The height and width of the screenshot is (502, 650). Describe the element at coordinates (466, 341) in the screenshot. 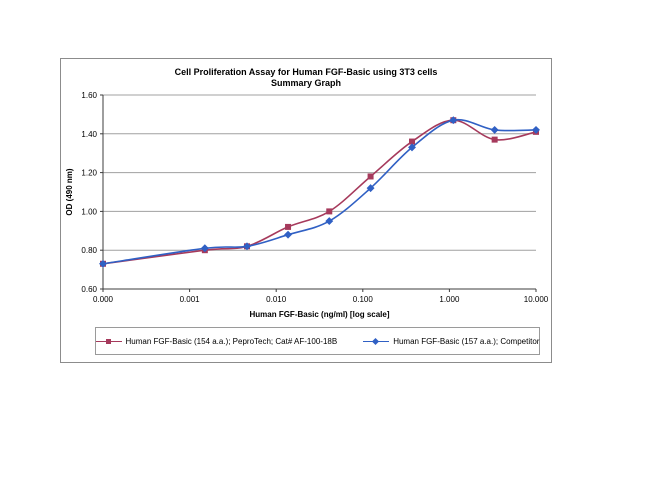

I see `legend-label-competitor: Human FGF-Basic (157 a.a.); Competitor` at that location.